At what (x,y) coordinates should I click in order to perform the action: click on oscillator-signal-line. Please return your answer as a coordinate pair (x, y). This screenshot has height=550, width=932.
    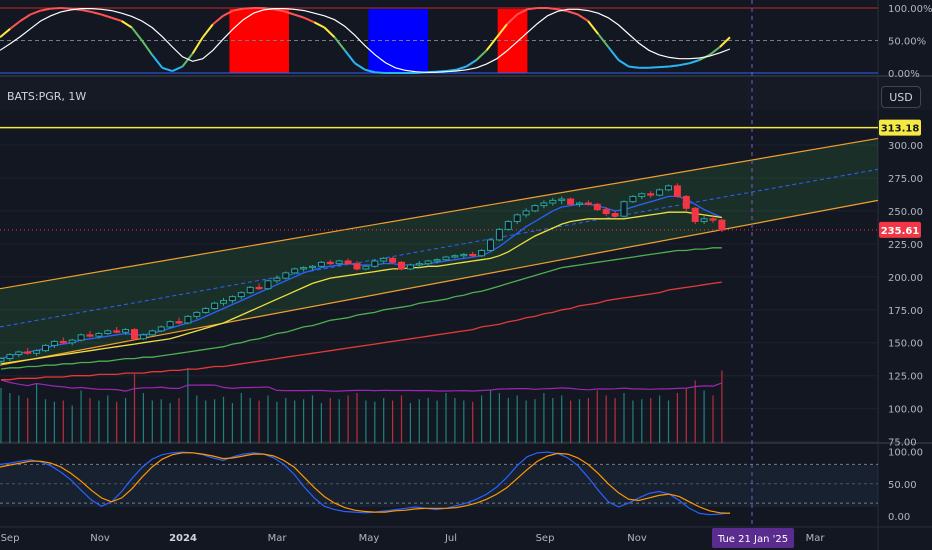
    Looking at the image, I should click on (365, 40).